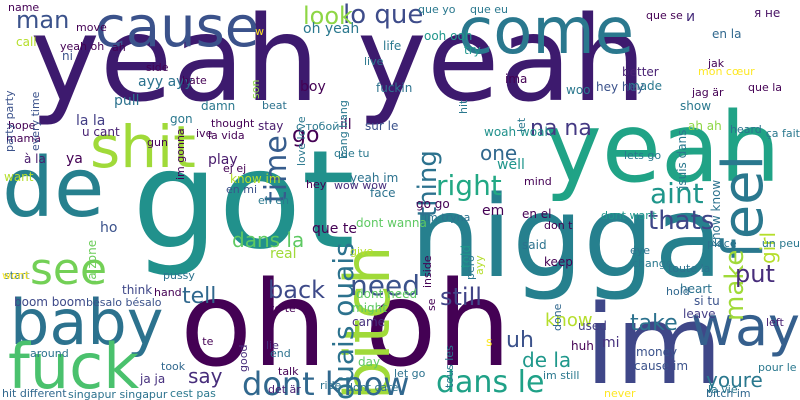 The image size is (800, 400). Describe the element at coordinates (180, 154) in the screenshot. I see `word: im gonna` at that location.